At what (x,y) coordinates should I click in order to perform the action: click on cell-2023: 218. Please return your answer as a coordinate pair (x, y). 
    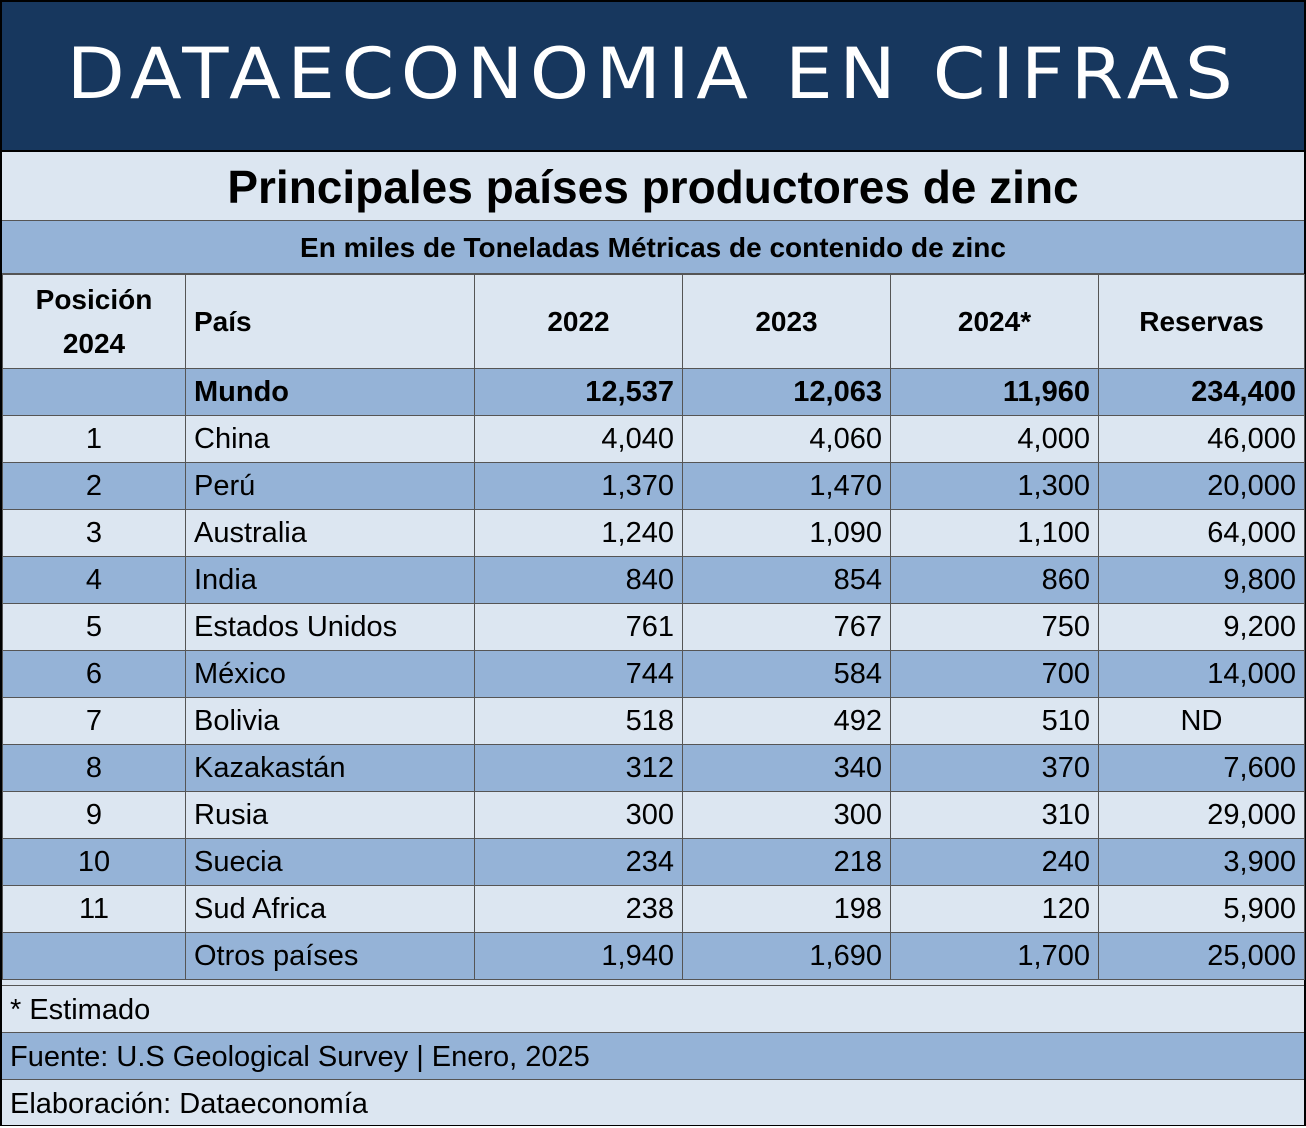
    Looking at the image, I should click on (786, 862).